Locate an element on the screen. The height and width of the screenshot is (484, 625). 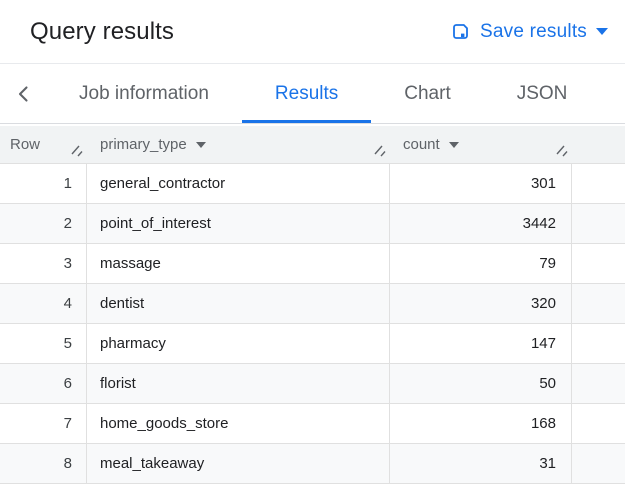
table-row: 4 dentist 320 is located at coordinates (312, 304).